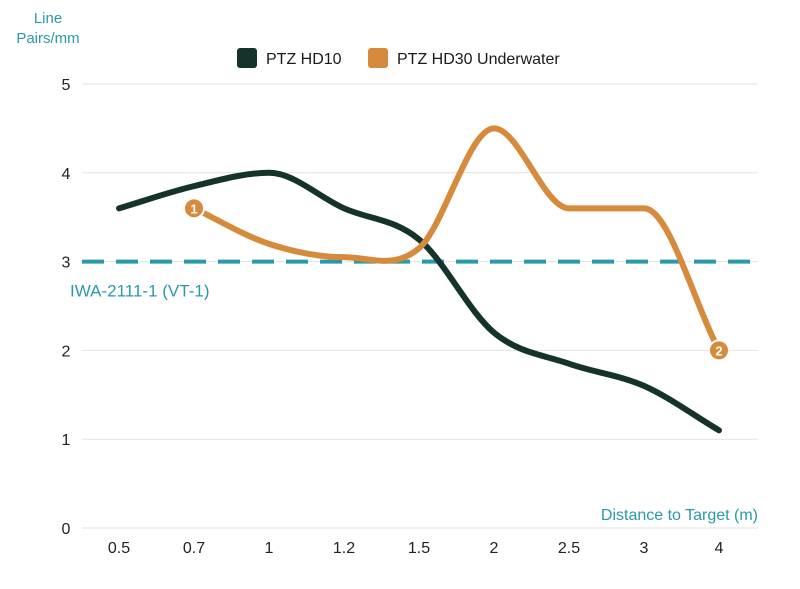 This screenshot has height=589, width=800. I want to click on legend-swatch-ptz-hd30-underwater, so click(378, 58).